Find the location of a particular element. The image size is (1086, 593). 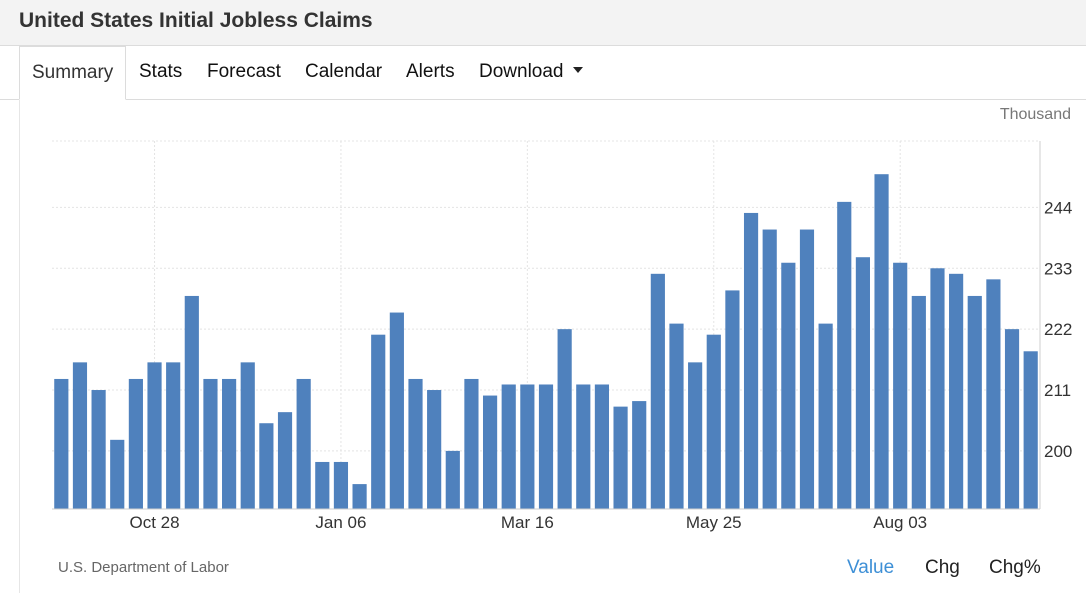

unit-label: Thousand is located at coordinates (1035, 114).